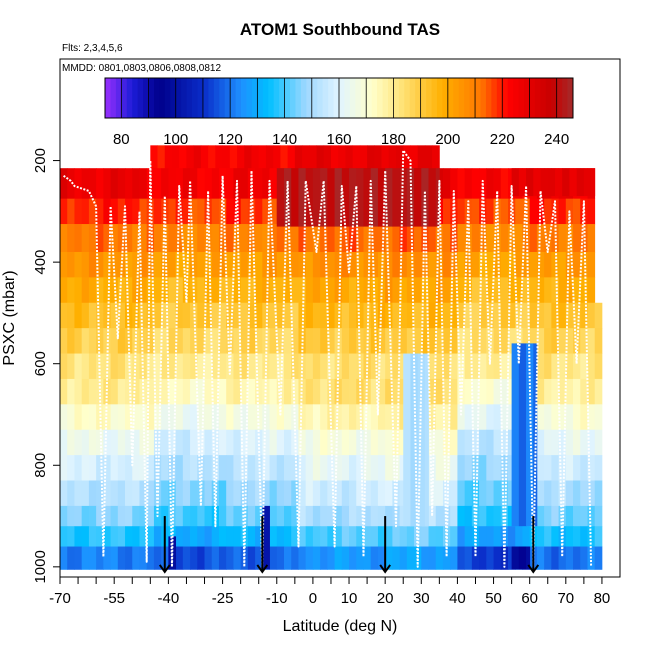 Image resolution: width=650 pixels, height=650 pixels. What do you see at coordinates (493, 598) in the screenshot?
I see `x-tick-label: 50` at bounding box center [493, 598].